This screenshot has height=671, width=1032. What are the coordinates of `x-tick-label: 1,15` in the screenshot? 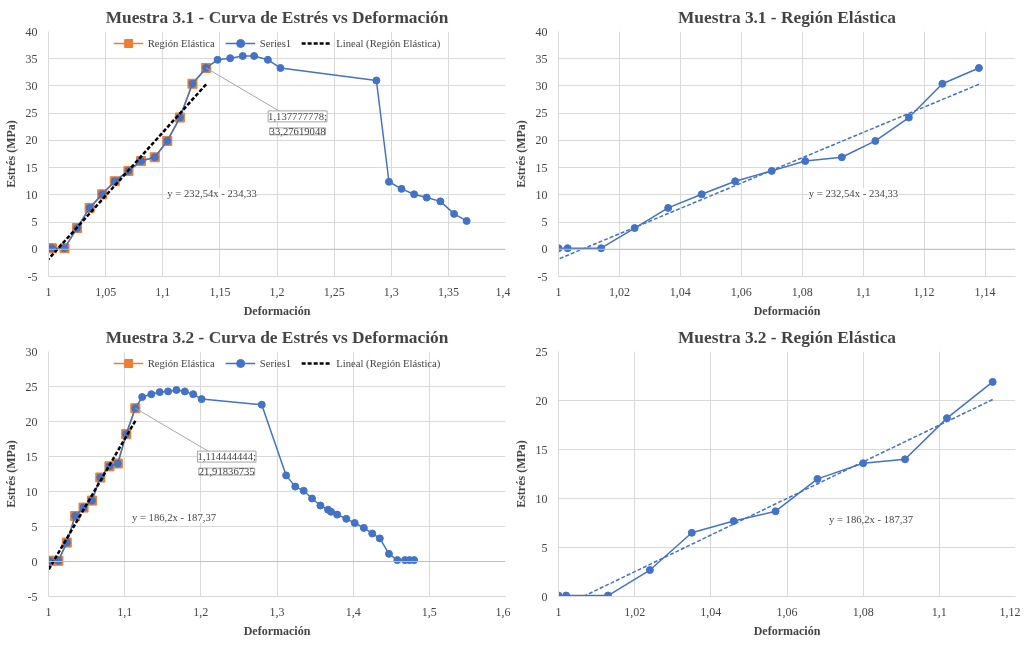 It's located at (220, 291).